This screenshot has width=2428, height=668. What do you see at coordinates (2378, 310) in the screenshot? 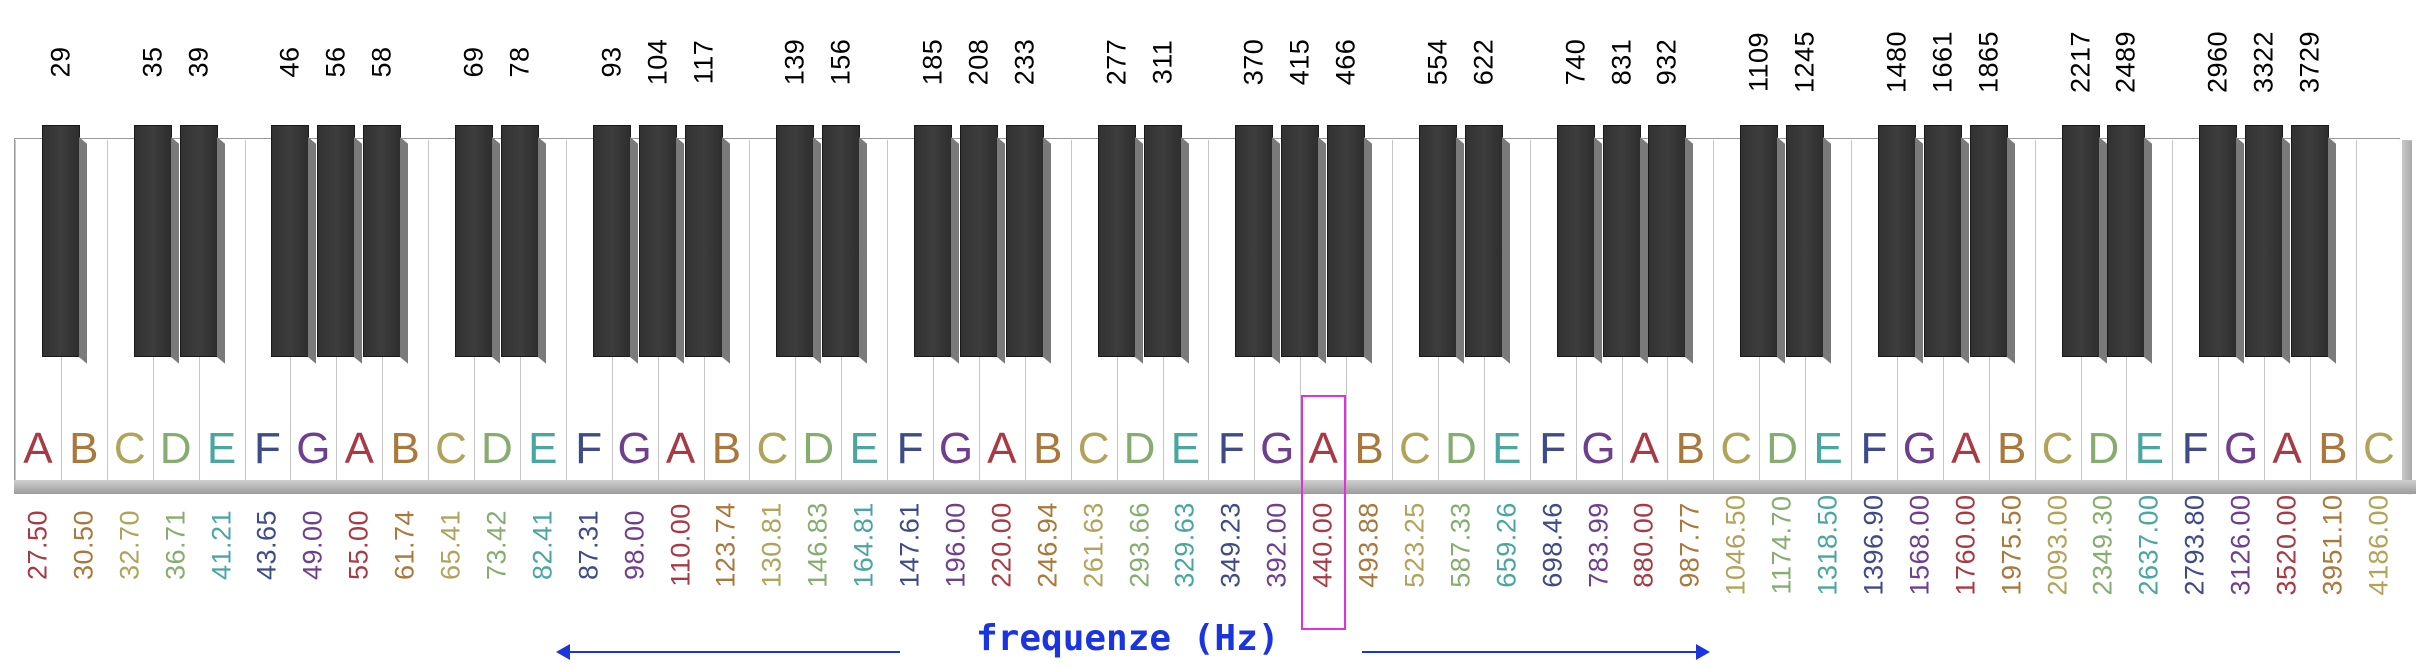
I see `white-key` at bounding box center [2378, 310].